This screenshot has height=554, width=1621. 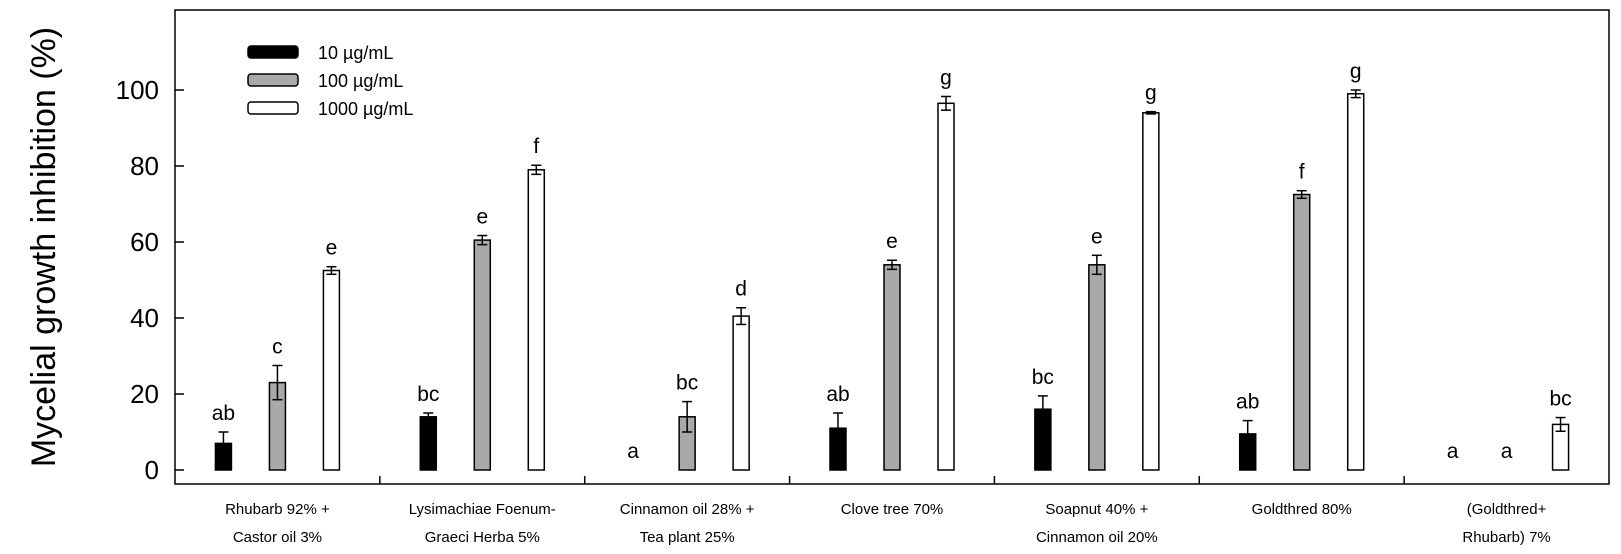 I want to click on x-category-label: Tea plant 25%, so click(x=687, y=537).